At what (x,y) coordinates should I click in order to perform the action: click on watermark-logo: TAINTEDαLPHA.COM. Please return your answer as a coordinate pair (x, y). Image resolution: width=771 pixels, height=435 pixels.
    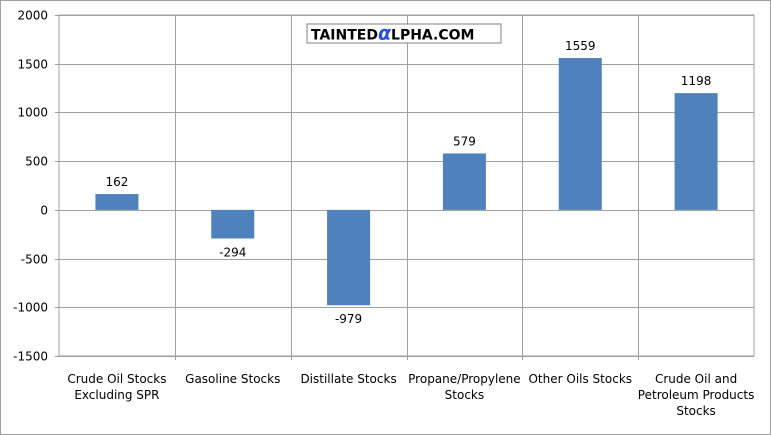
    Looking at the image, I should click on (404, 34).